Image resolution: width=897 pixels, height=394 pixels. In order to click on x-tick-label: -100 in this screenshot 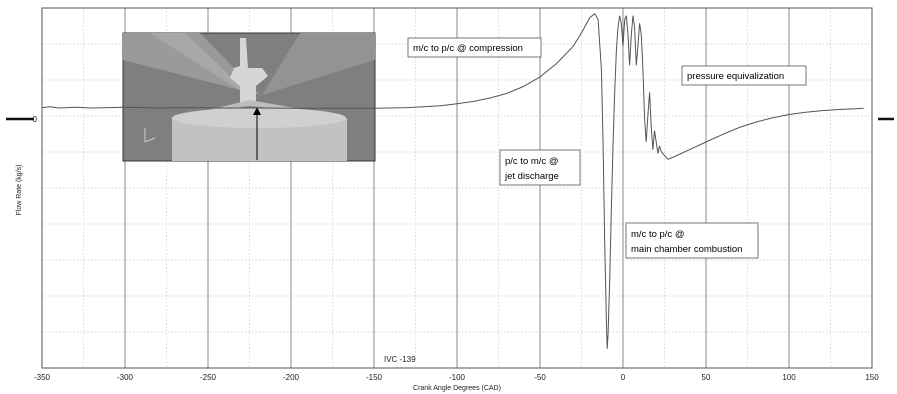, I will do `click(457, 377)`.